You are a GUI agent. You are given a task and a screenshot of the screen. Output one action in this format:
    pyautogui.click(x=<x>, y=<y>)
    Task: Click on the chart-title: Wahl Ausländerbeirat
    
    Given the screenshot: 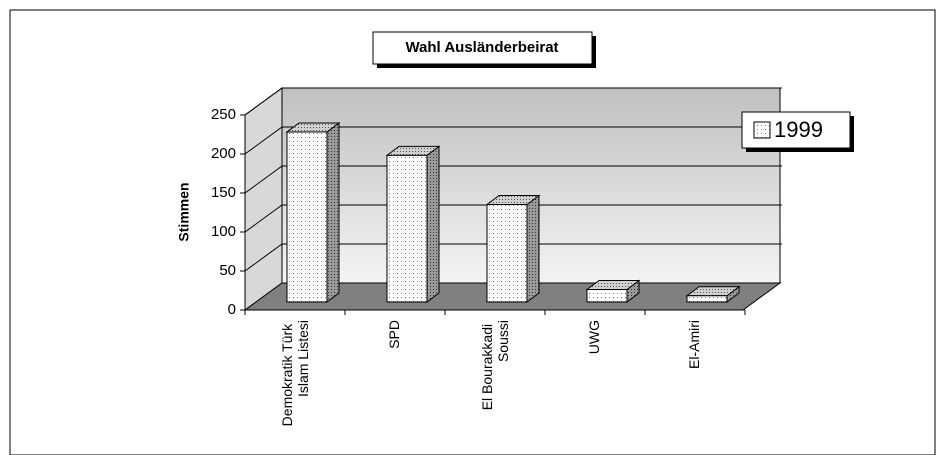 What is the action you would take?
    pyautogui.click(x=481, y=47)
    